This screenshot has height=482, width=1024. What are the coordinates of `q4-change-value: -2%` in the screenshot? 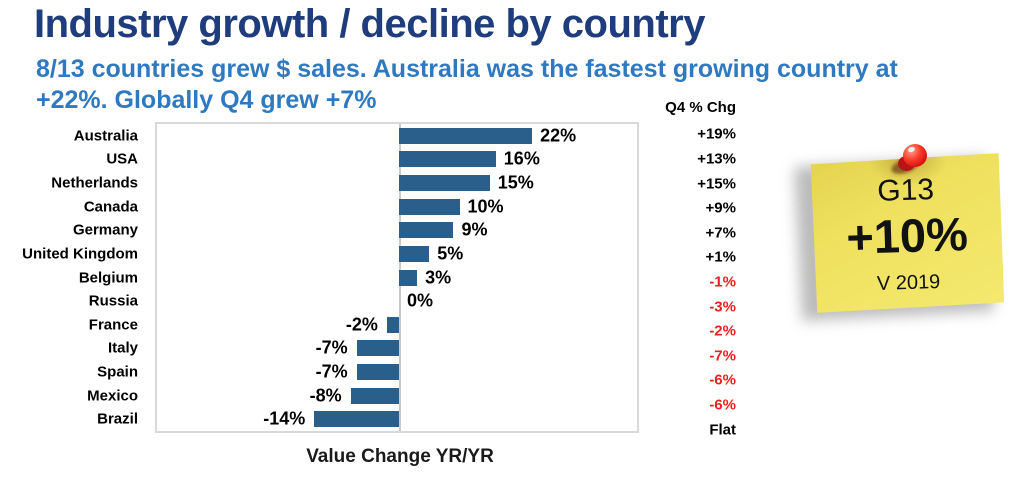 It's located at (722, 331).